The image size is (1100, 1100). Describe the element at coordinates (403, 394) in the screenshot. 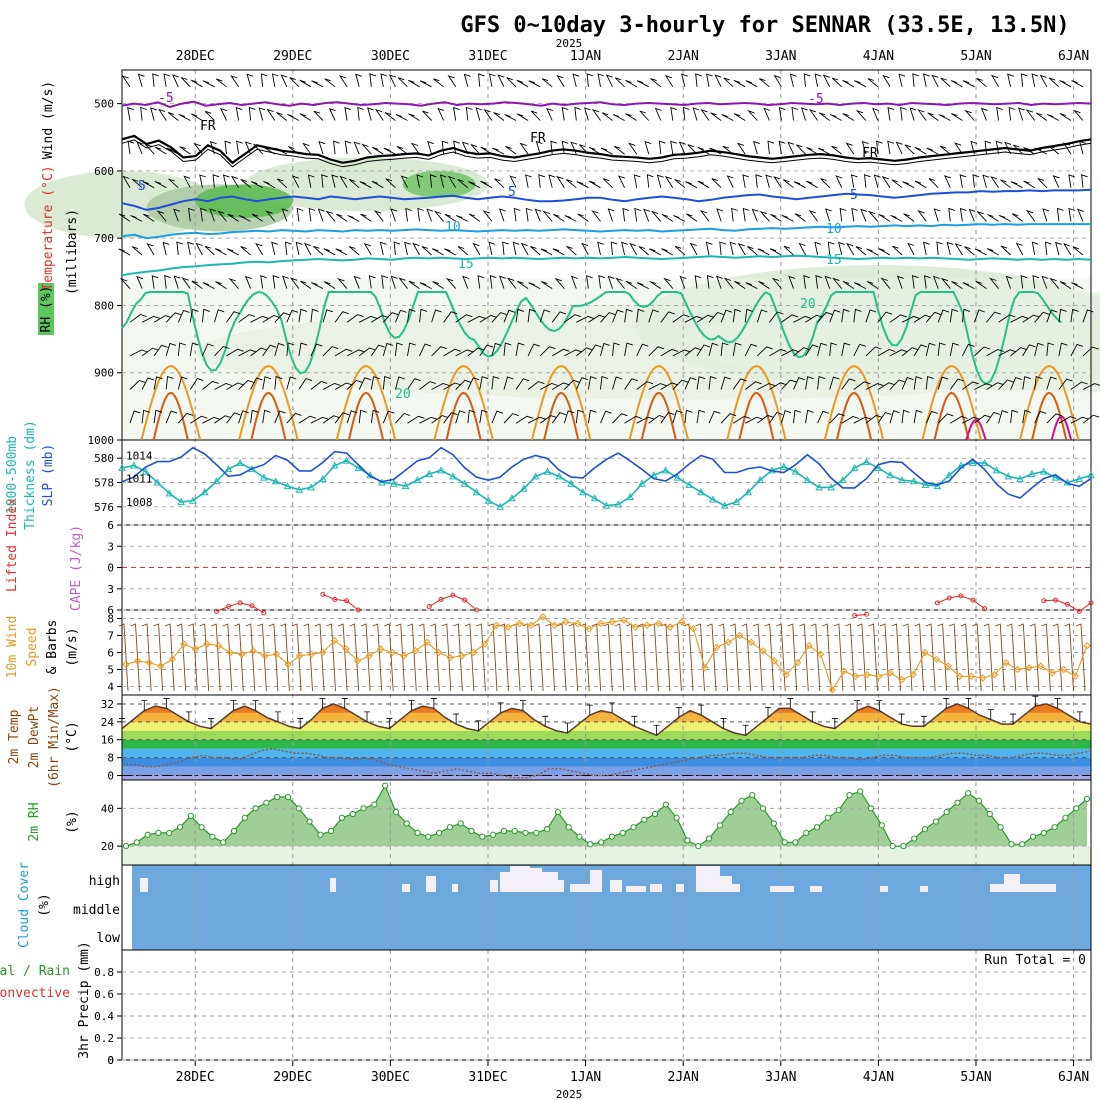

I see `contour-label: 20` at that location.